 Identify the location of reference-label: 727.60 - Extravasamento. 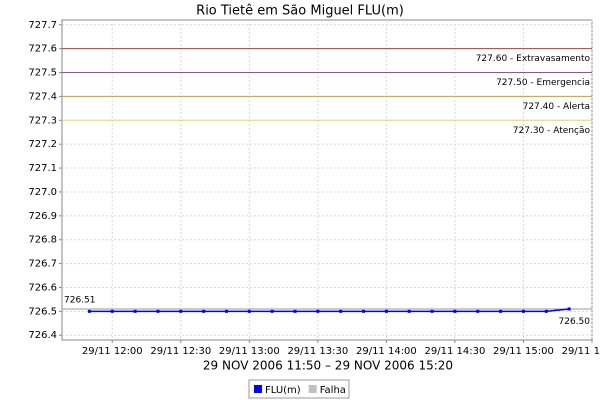
(533, 59).